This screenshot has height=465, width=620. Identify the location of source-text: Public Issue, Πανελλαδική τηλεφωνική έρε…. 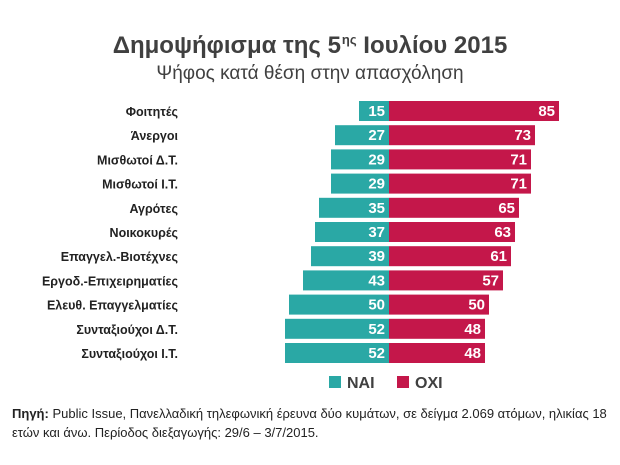
(309, 423).